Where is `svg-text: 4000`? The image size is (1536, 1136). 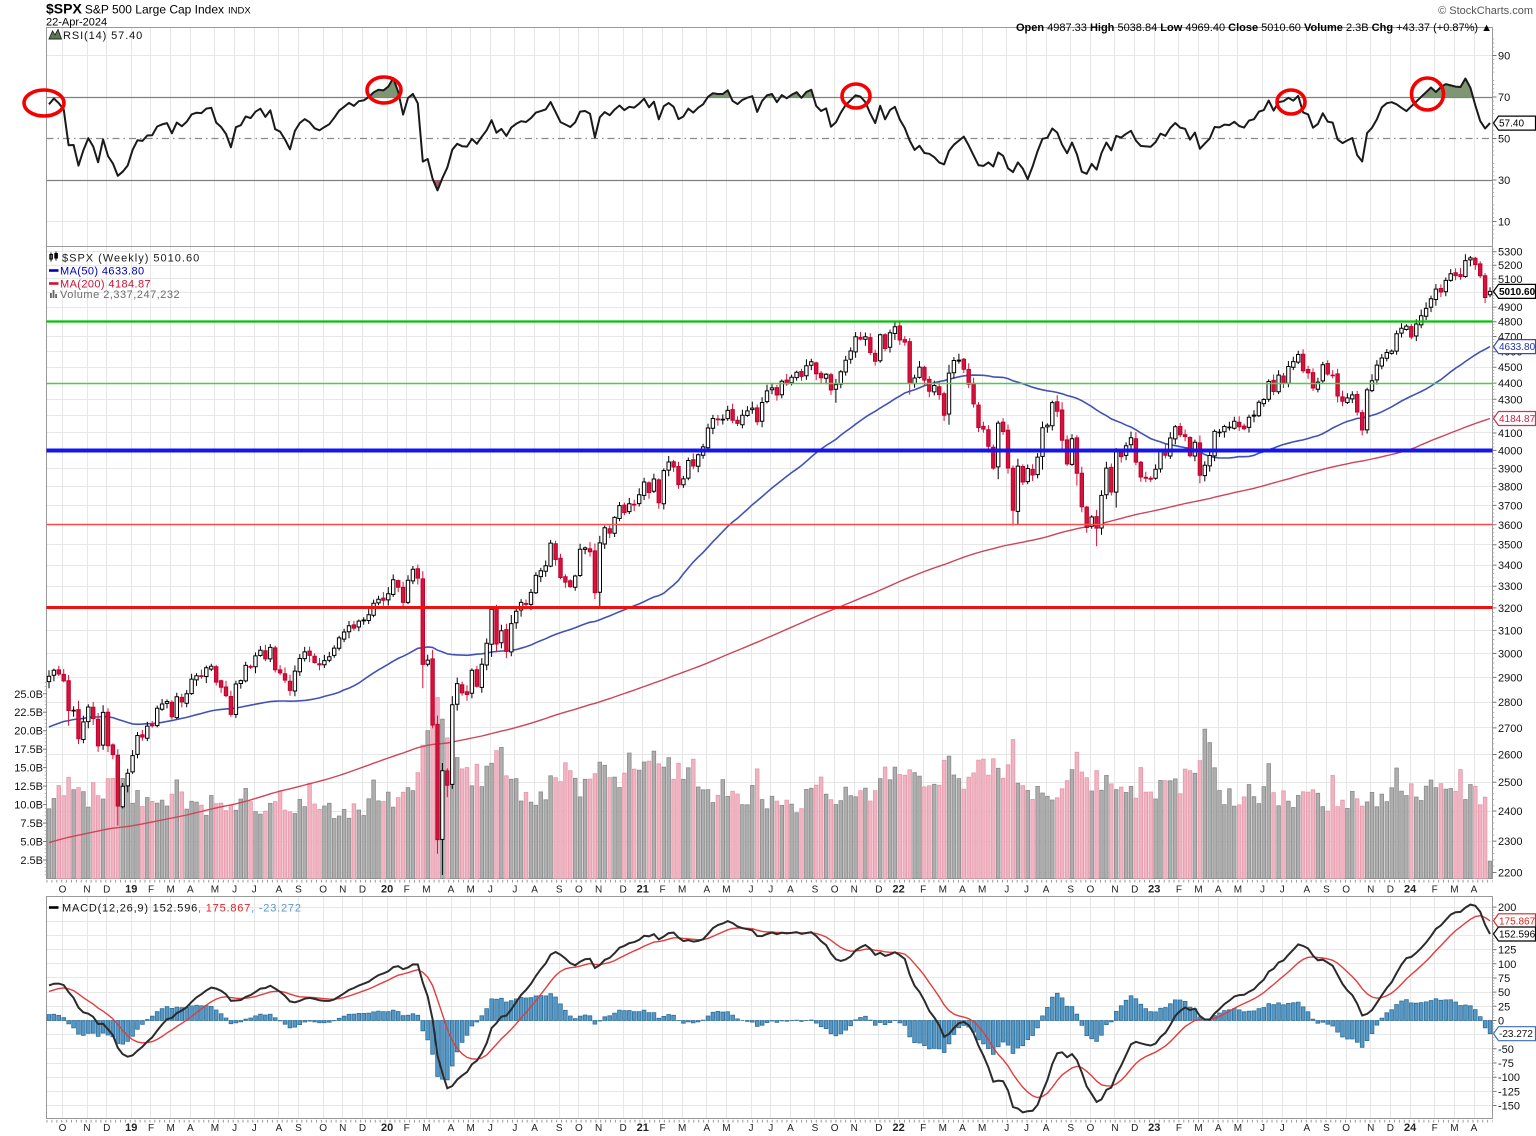
svg-text: 4000 is located at coordinates (1510, 451).